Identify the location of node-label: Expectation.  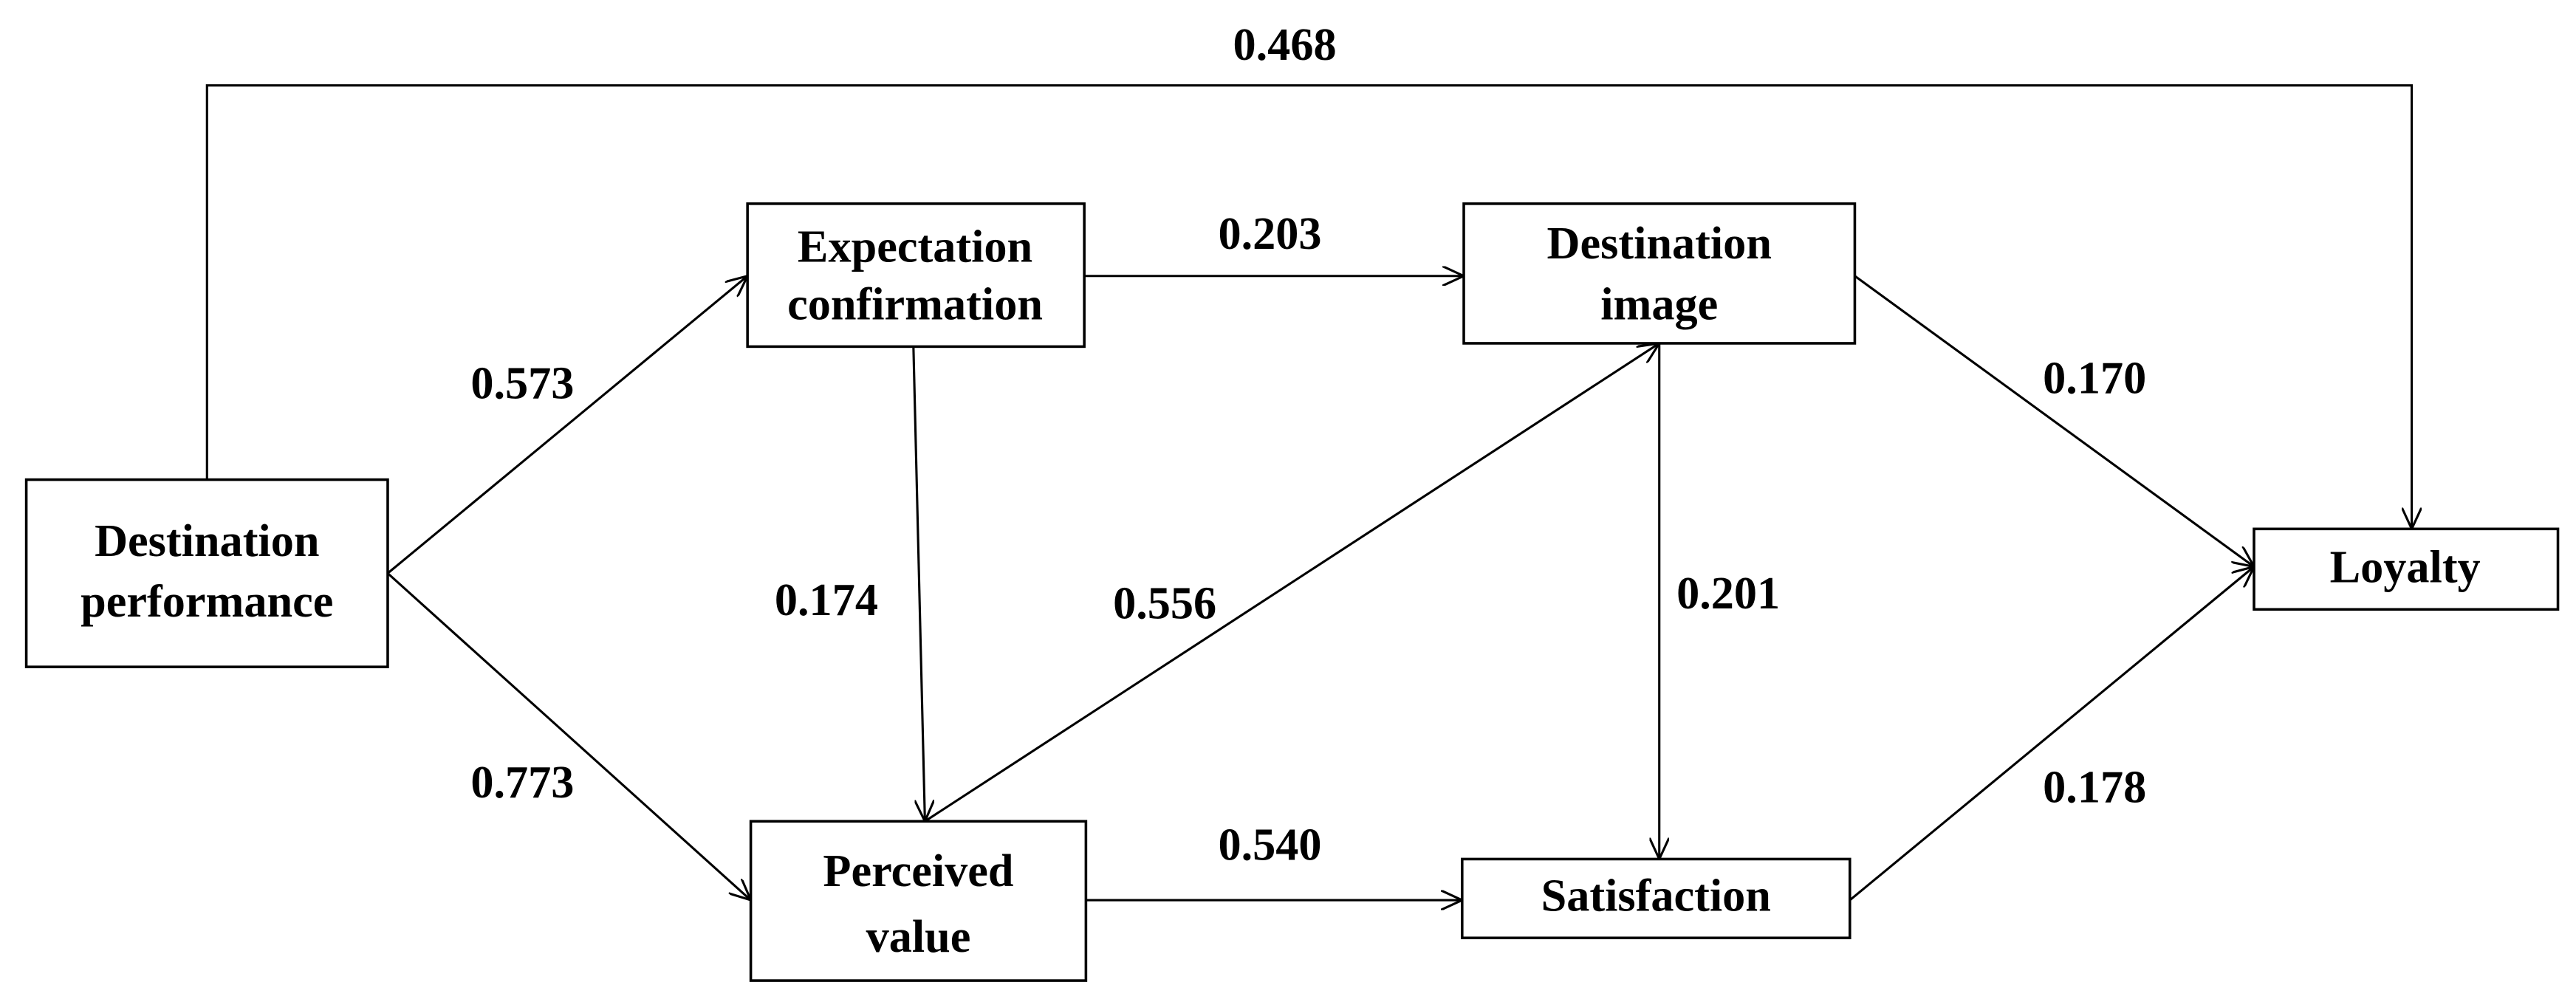
(915, 247).